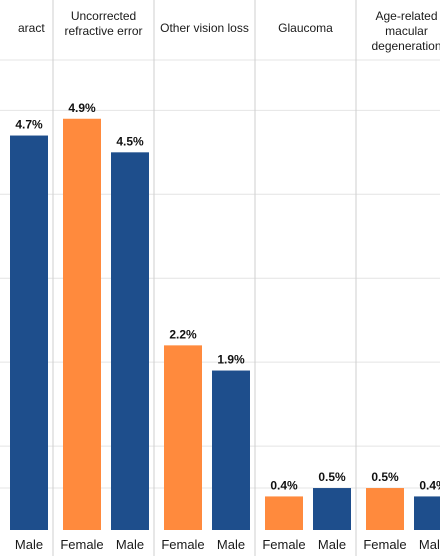 This screenshot has width=440, height=560. Describe the element at coordinates (284, 485) in the screenshot. I see `bar-value-label-female-3: 0.4%` at that location.